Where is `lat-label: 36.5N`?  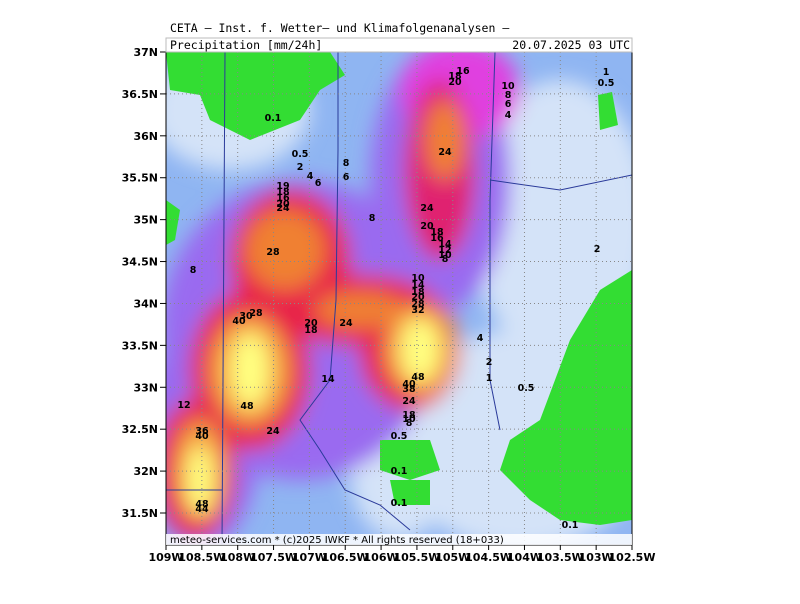
lat-label: 36.5N is located at coordinates (140, 94).